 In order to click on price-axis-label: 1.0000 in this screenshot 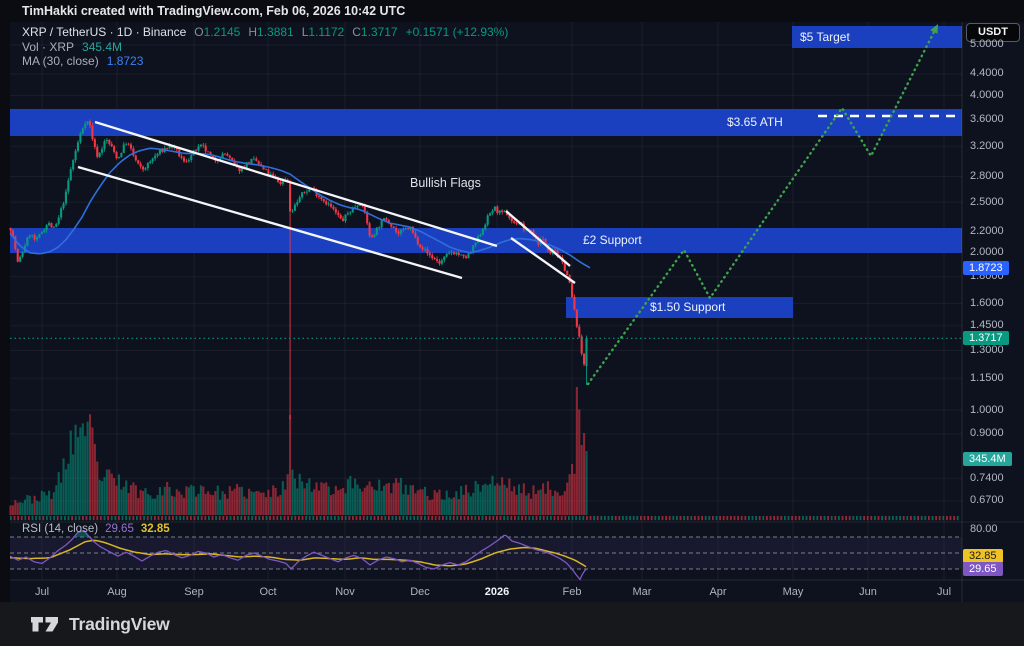, I will do `click(987, 409)`.